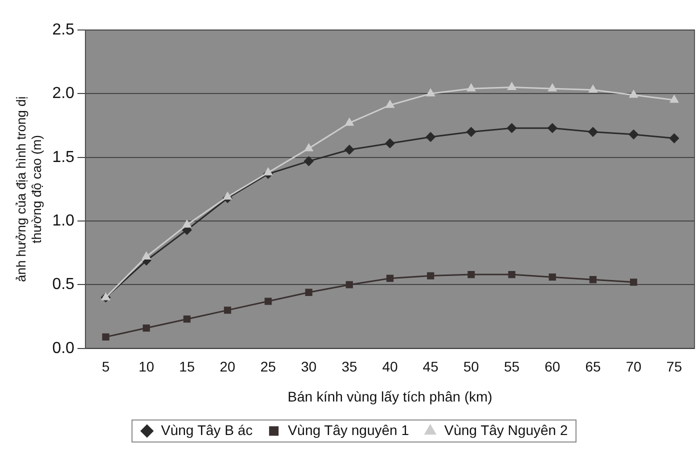 This screenshot has width=700, height=456. Describe the element at coordinates (268, 366) in the screenshot. I see `x-tick-label: 25` at that location.